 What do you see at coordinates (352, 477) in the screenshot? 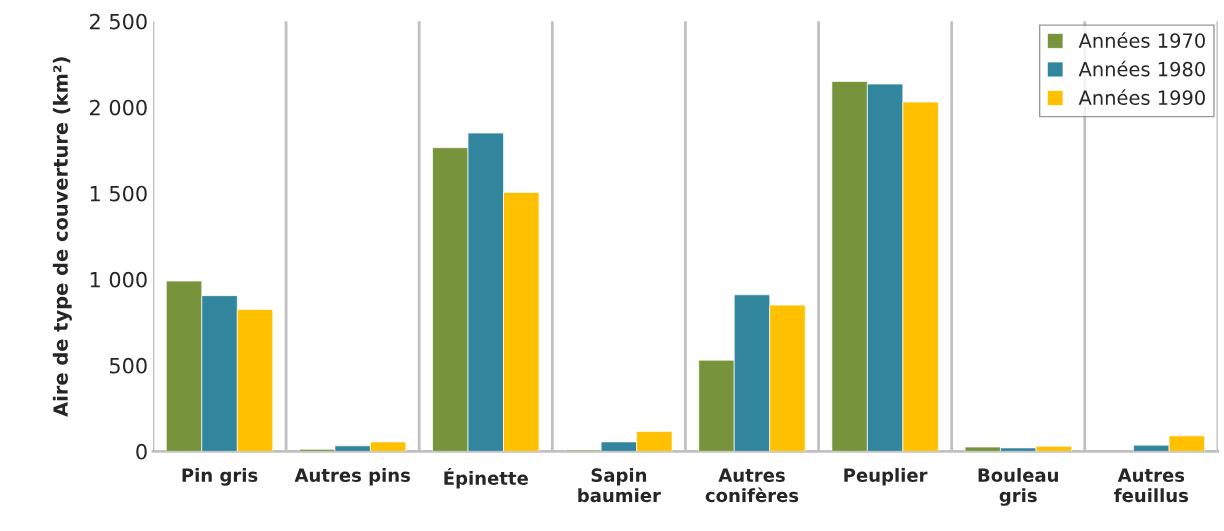
I see `x-tick-label: Autres pins` at bounding box center [352, 477].